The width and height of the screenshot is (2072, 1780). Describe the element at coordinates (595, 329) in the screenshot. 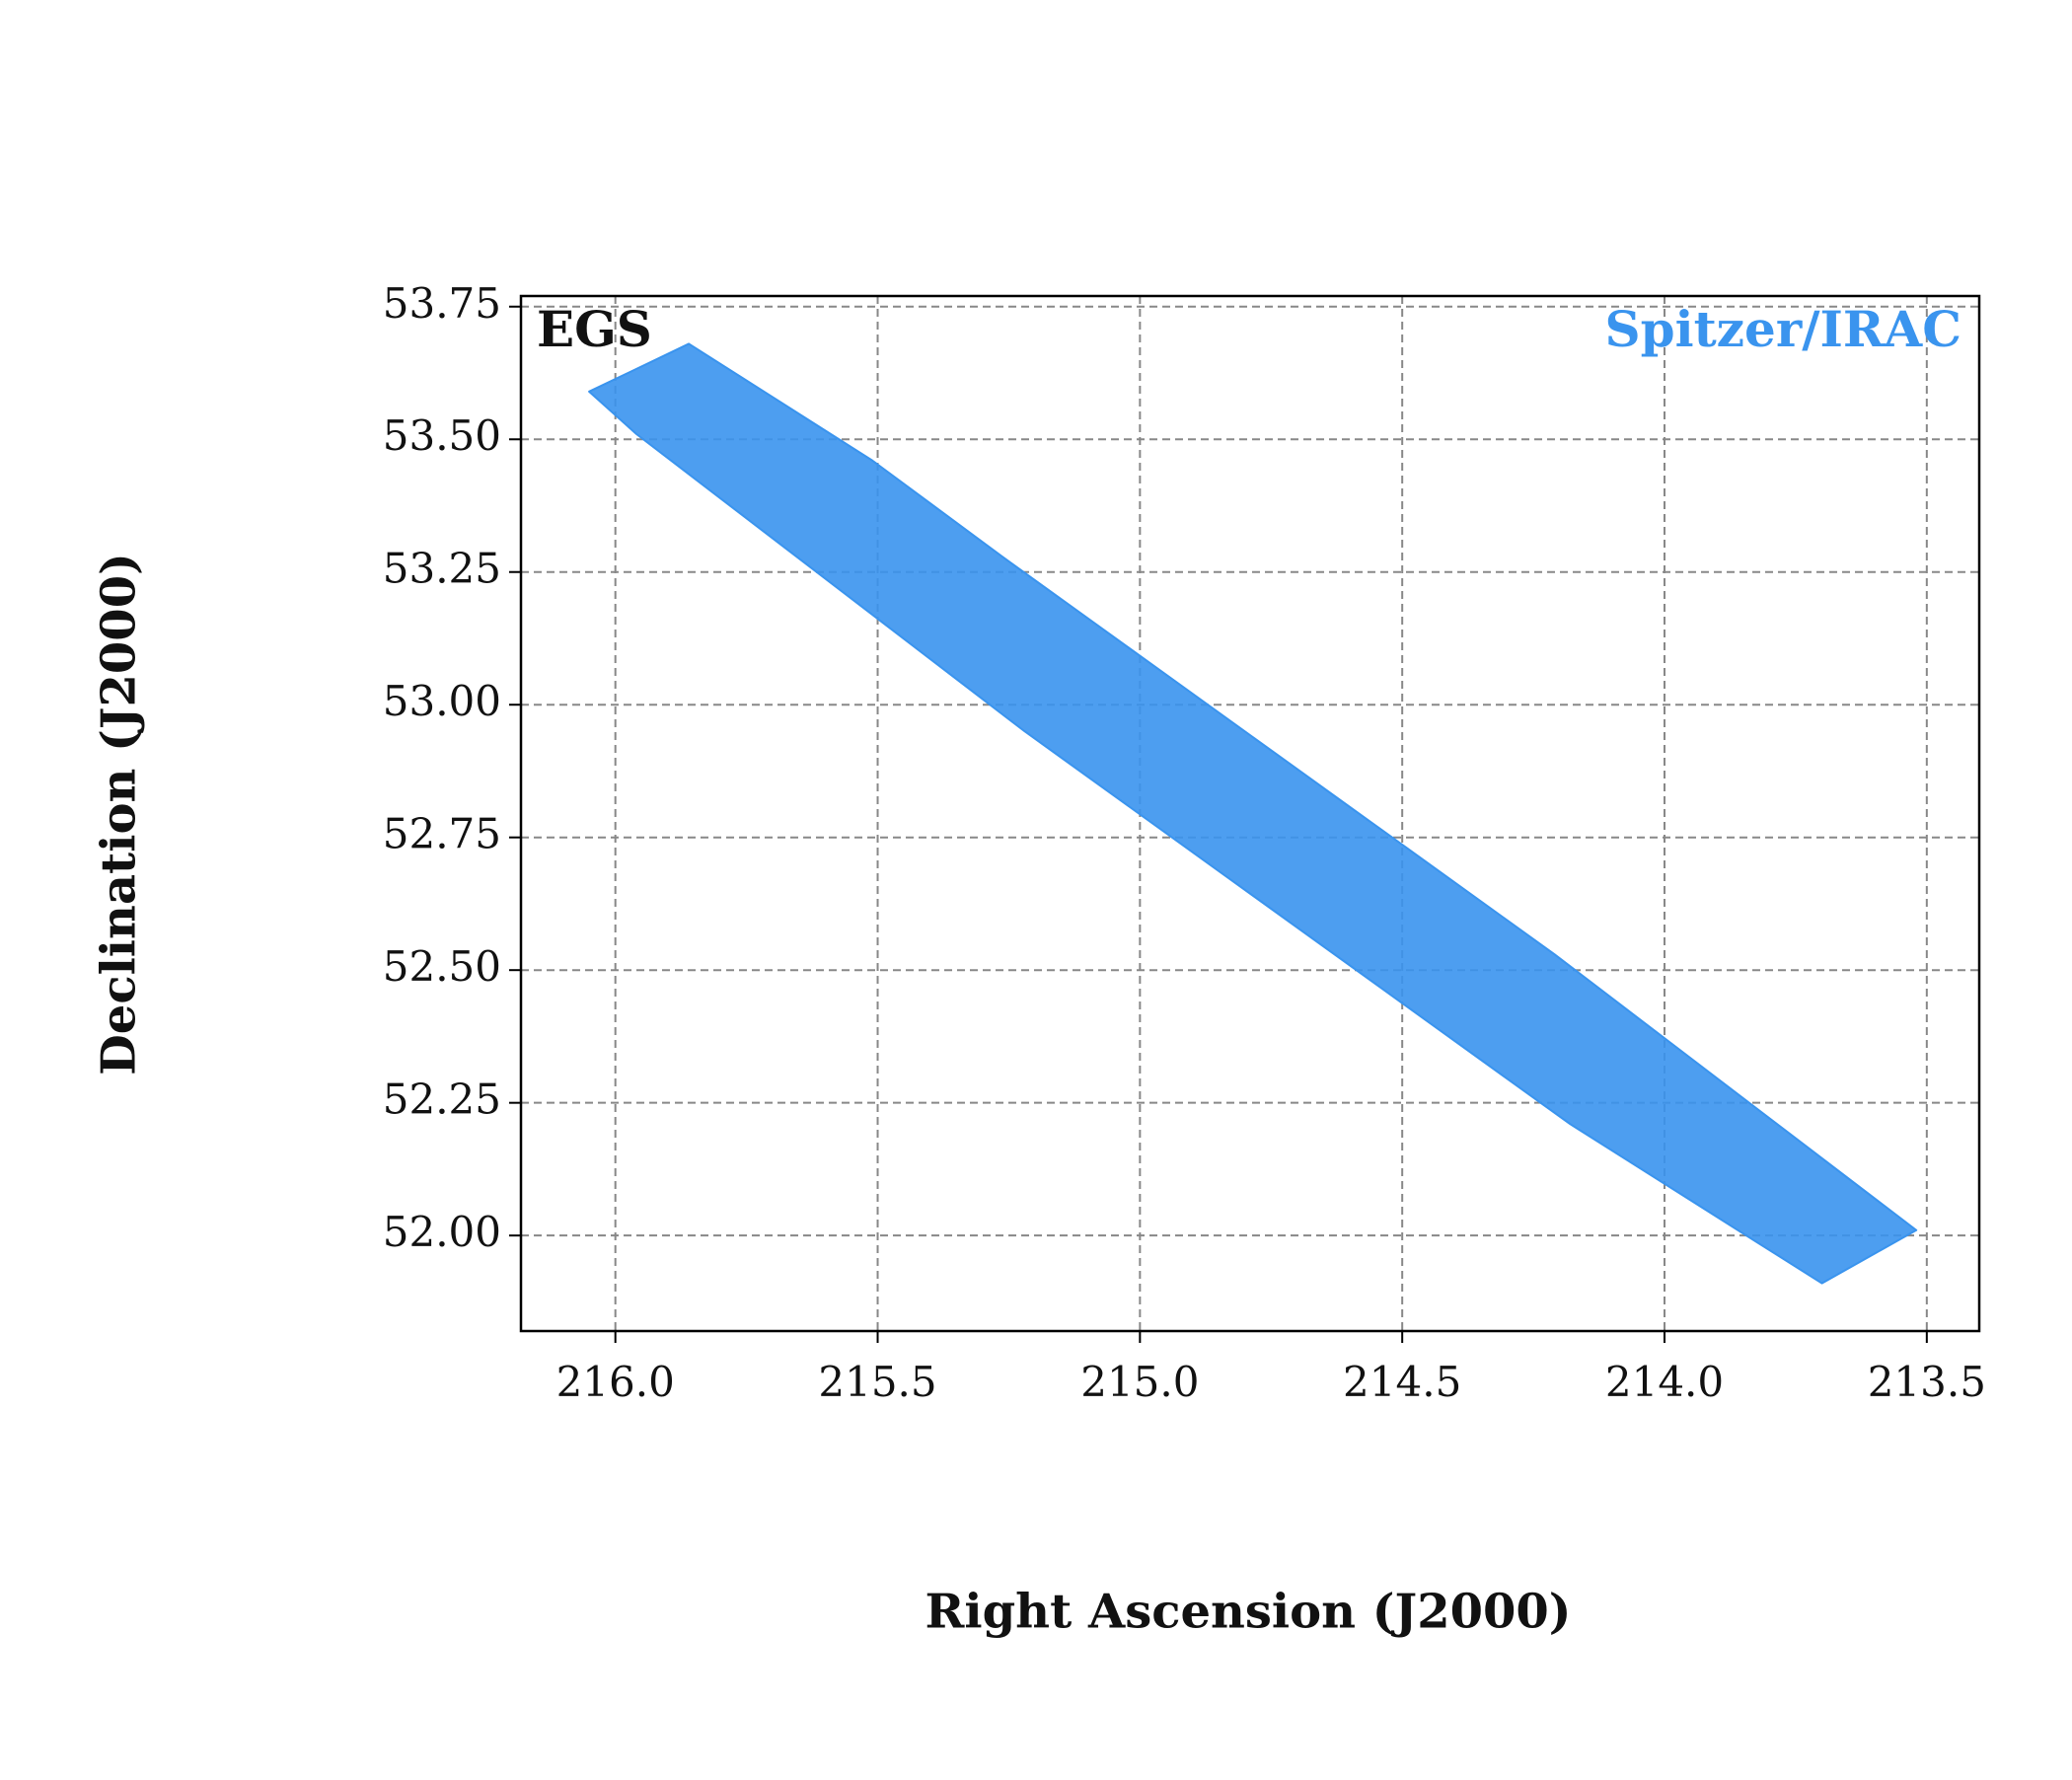

I see `field-label: EGS` at that location.